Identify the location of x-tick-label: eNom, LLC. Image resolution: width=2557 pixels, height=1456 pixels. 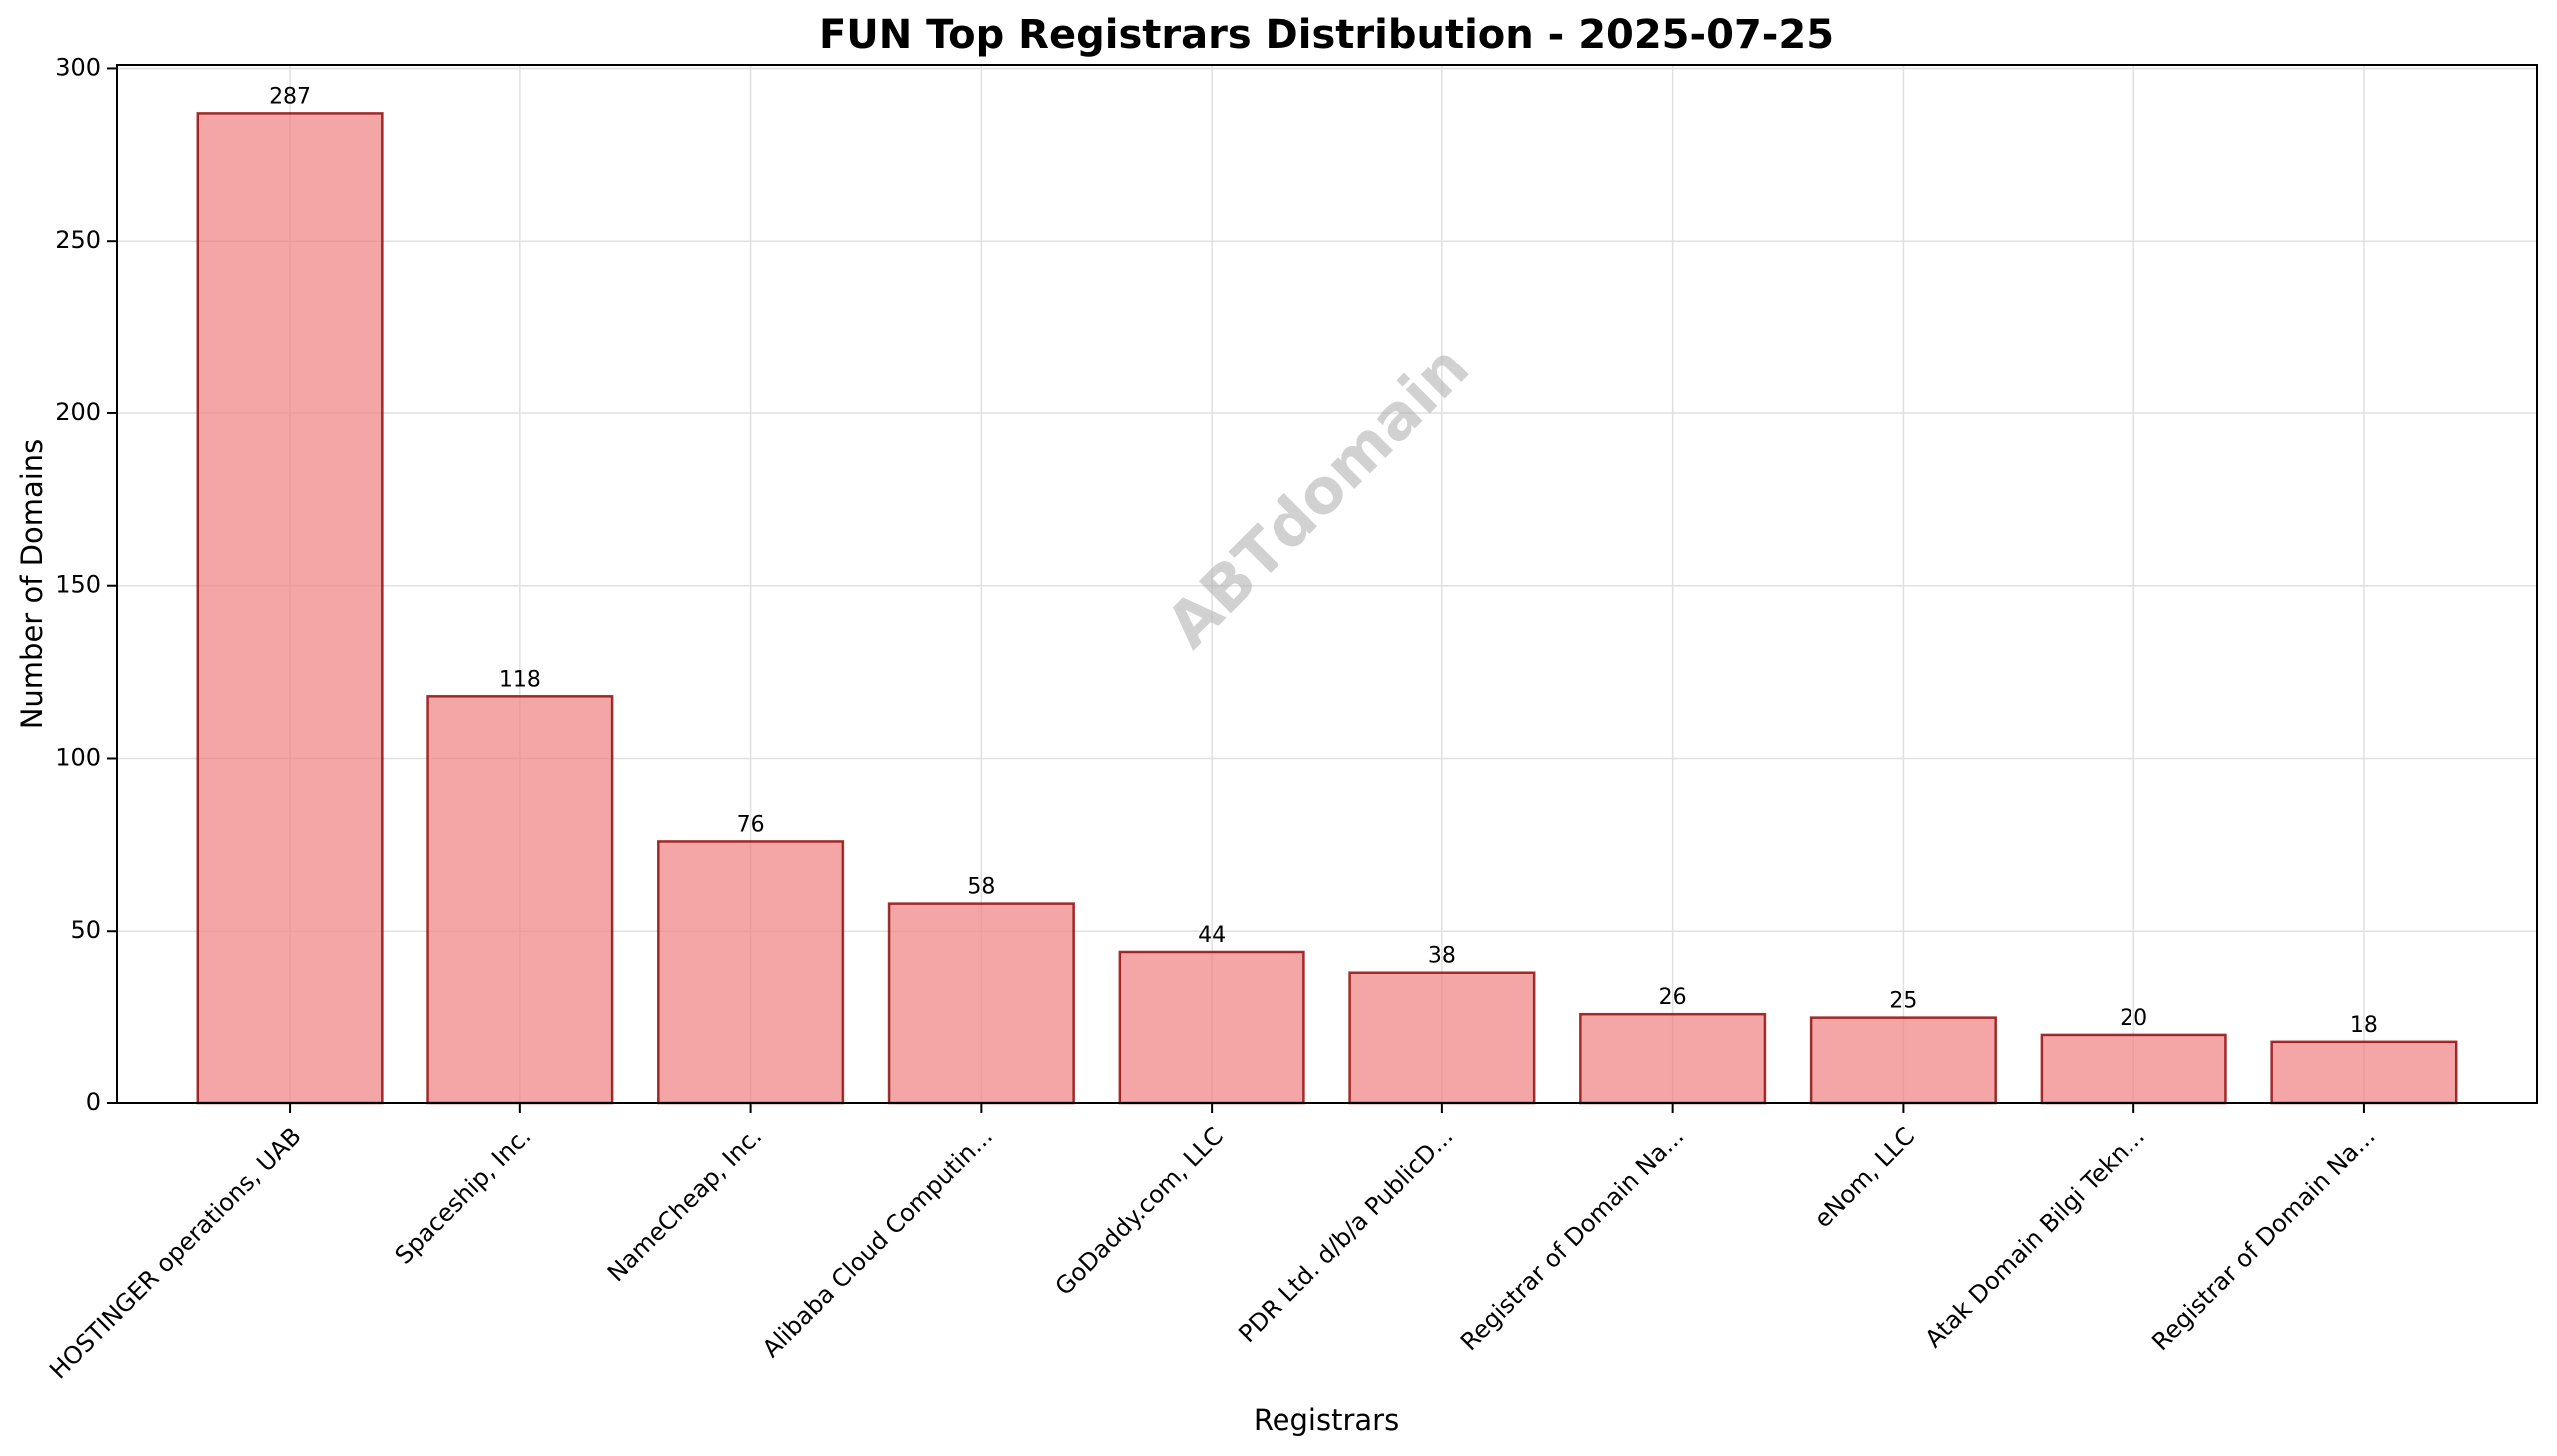
(1864, 1177).